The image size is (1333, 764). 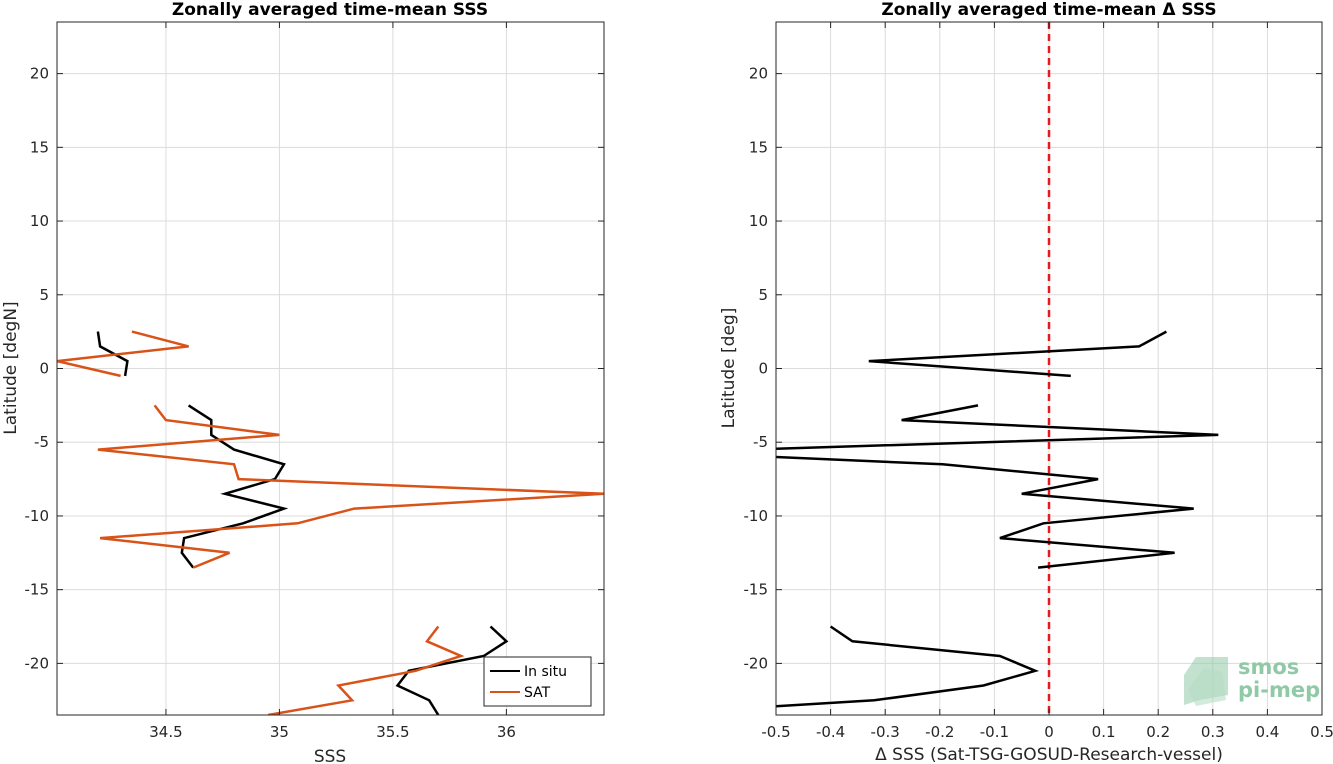 What do you see at coordinates (279, 732) in the screenshot?
I see `left-x-tick-label: 35` at bounding box center [279, 732].